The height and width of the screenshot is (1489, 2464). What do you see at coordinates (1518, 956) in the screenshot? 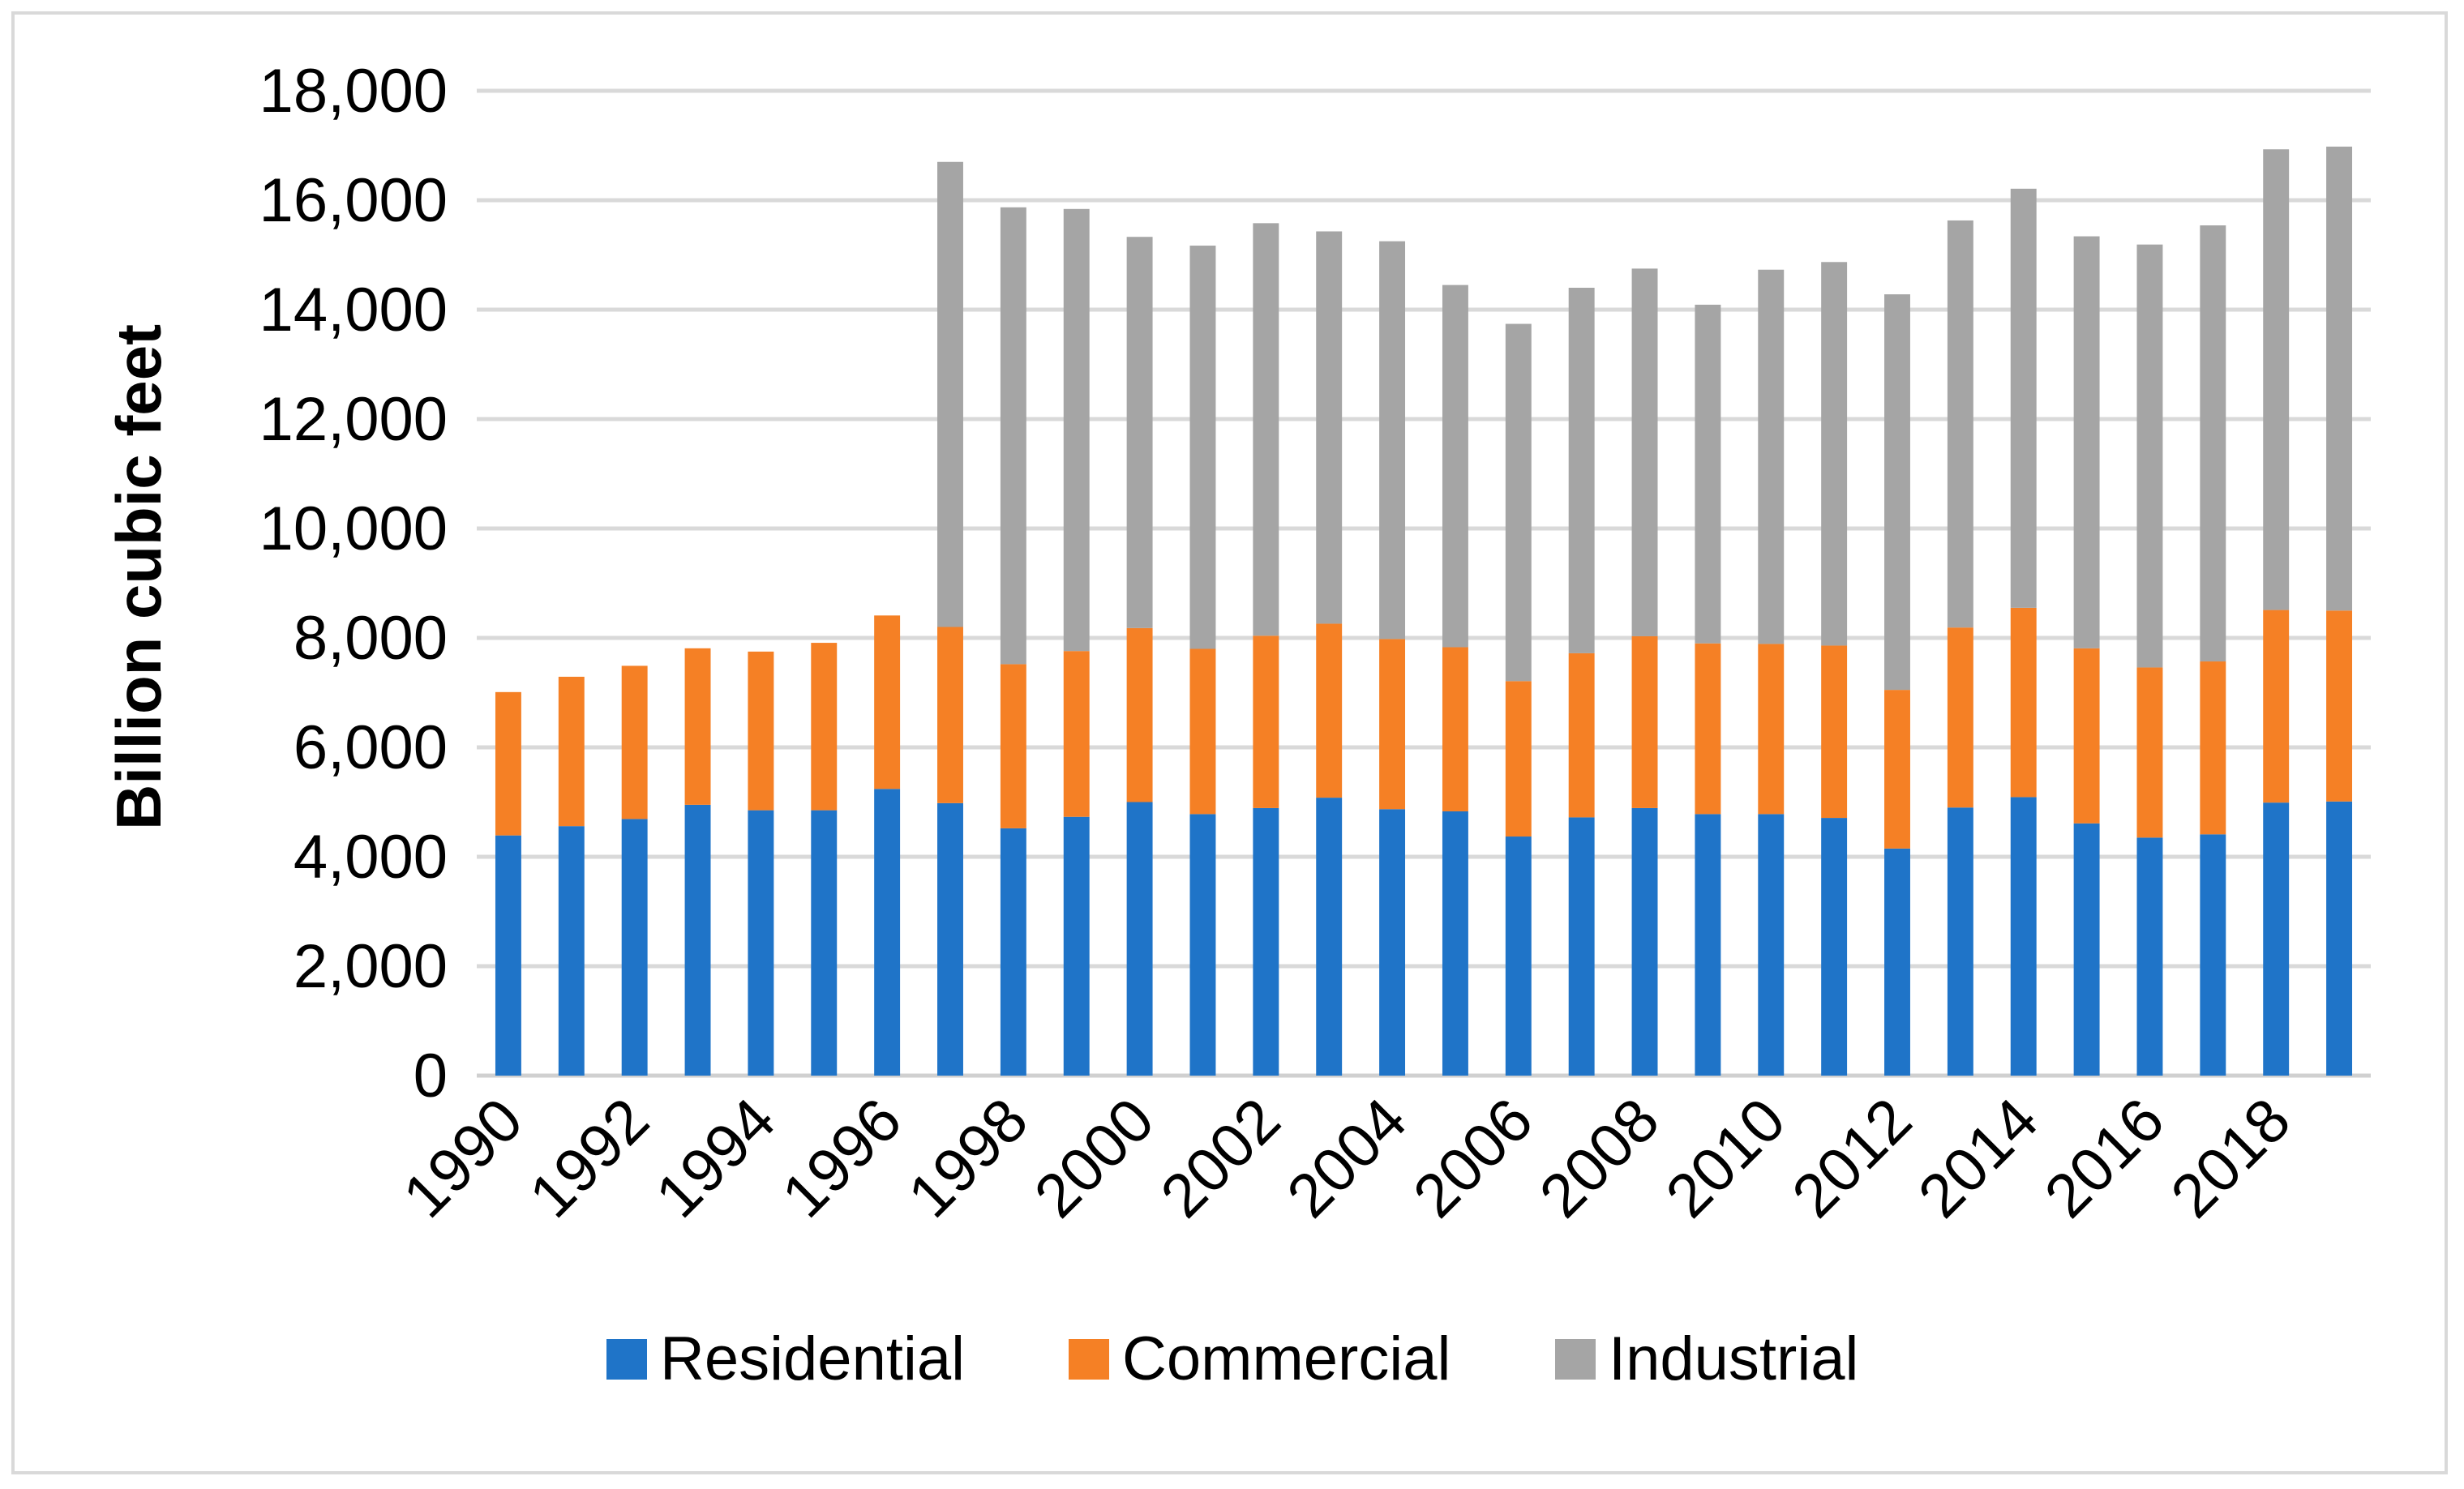
I see `bar-residential-2006` at bounding box center [1518, 956].